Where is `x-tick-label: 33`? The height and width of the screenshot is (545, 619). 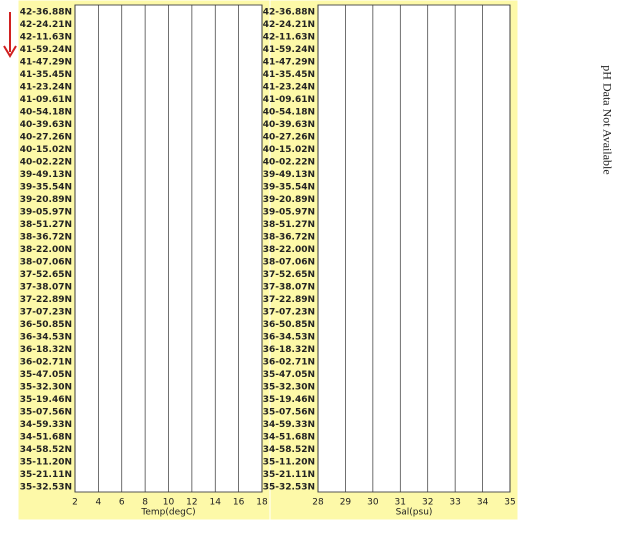 x-tick-label: 33 is located at coordinates (454, 503).